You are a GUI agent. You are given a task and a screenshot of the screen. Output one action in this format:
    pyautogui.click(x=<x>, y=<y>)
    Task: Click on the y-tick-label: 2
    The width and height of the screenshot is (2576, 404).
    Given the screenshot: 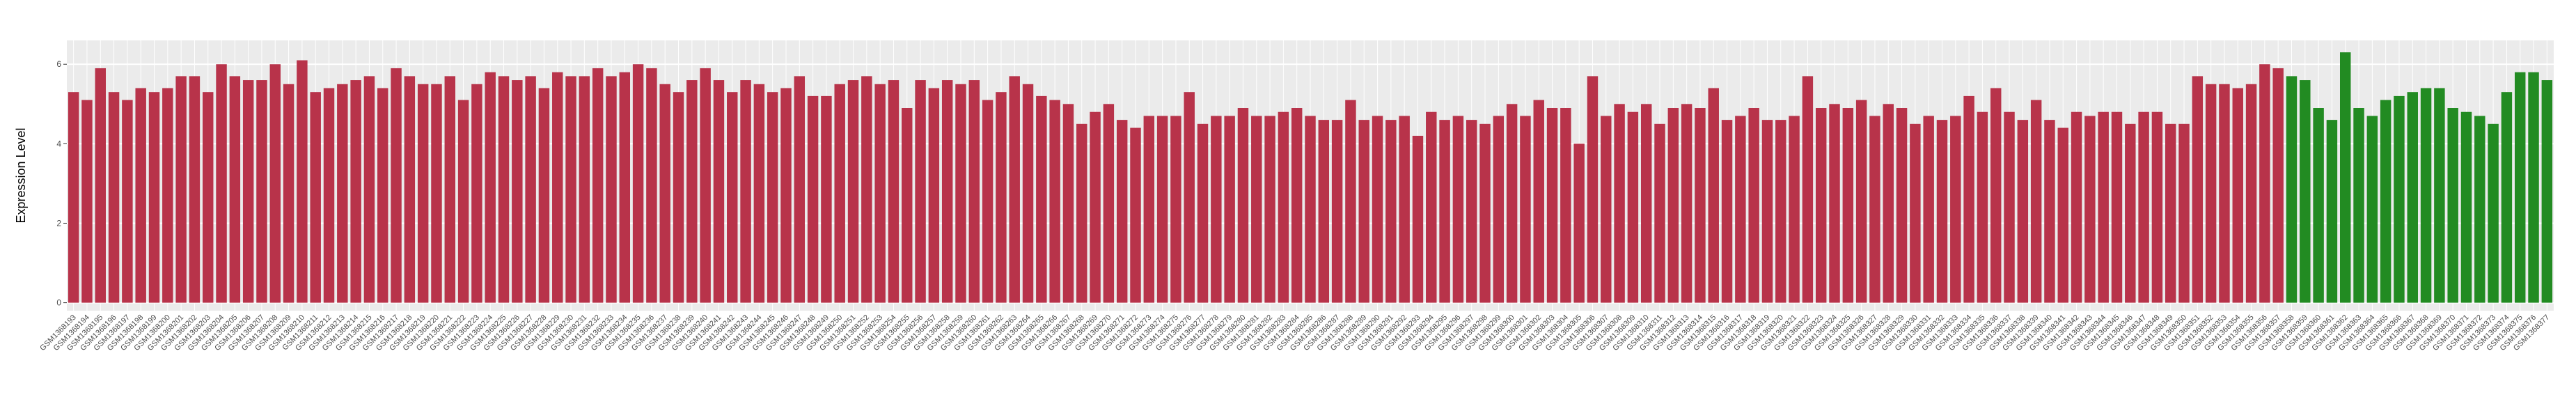 What is the action you would take?
    pyautogui.click(x=58, y=223)
    